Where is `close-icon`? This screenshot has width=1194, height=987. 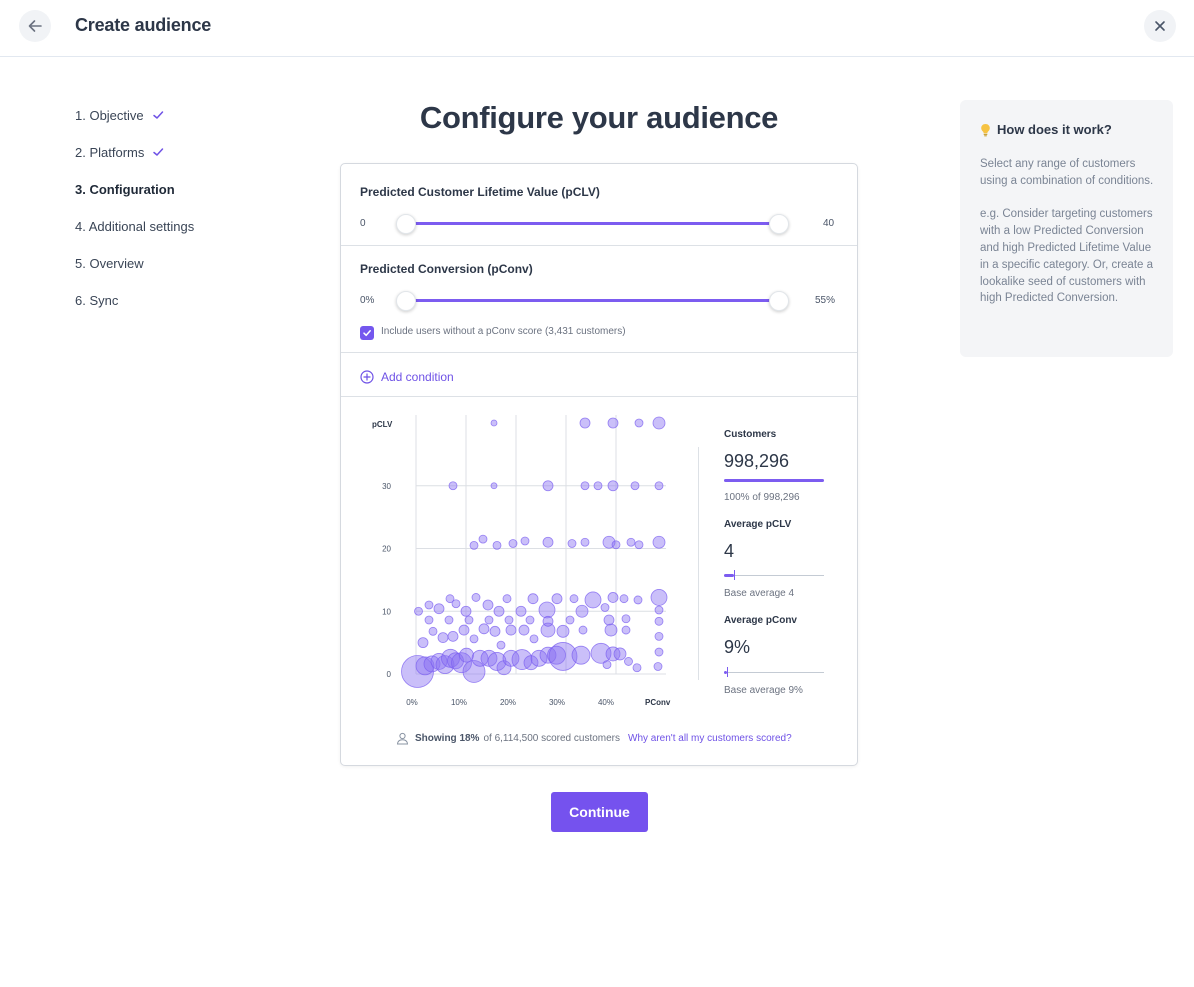
close-icon is located at coordinates (1160, 26).